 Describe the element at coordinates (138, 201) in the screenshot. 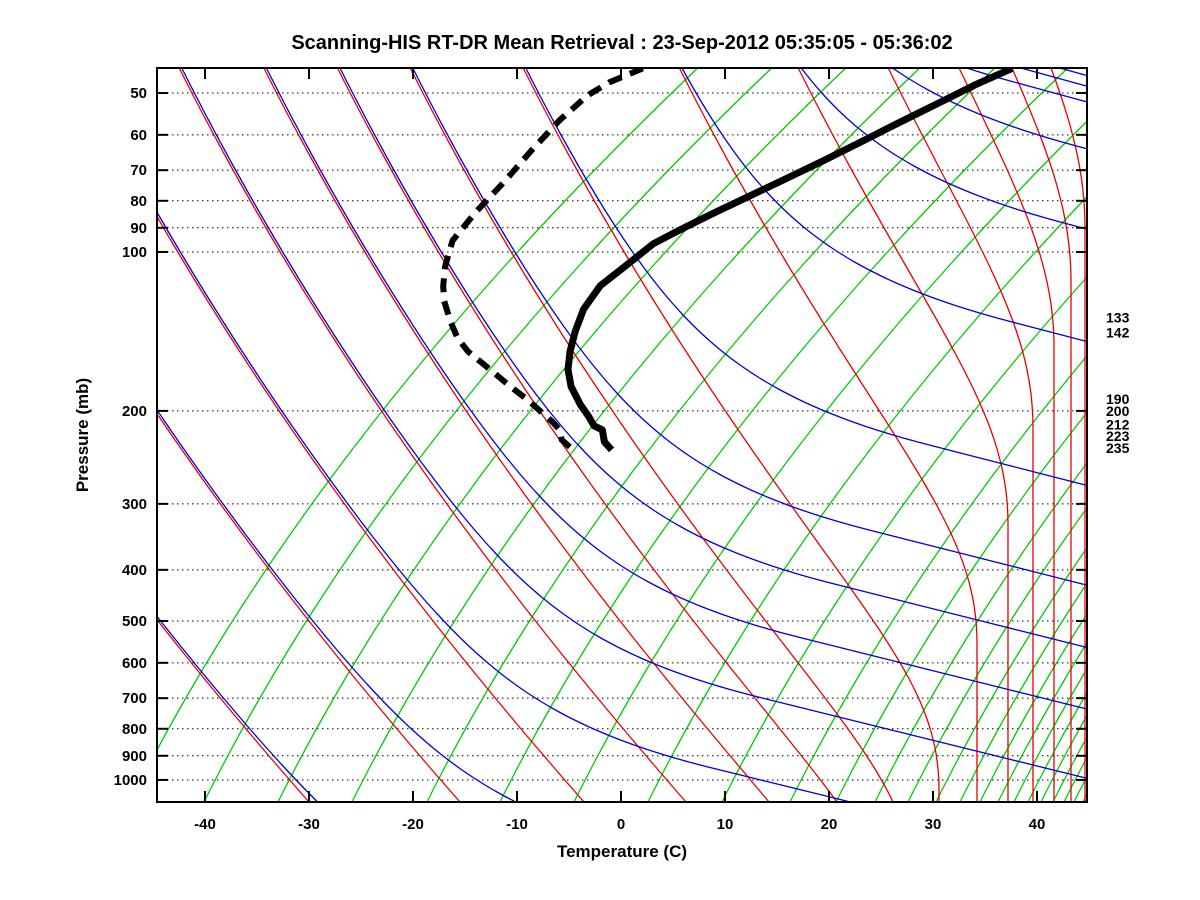

I see `y-tick-label-80: 80` at that location.